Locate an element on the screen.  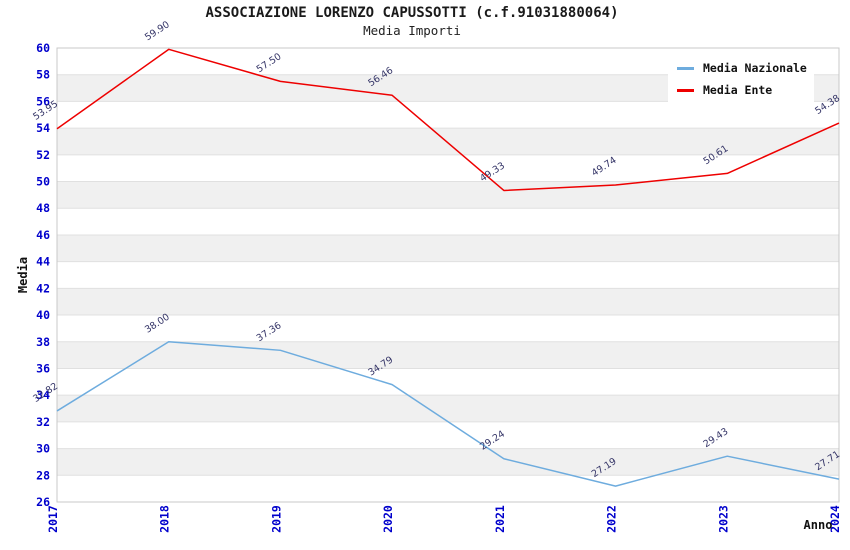
x-tick-label: 2021 is located at coordinates (500, 519).